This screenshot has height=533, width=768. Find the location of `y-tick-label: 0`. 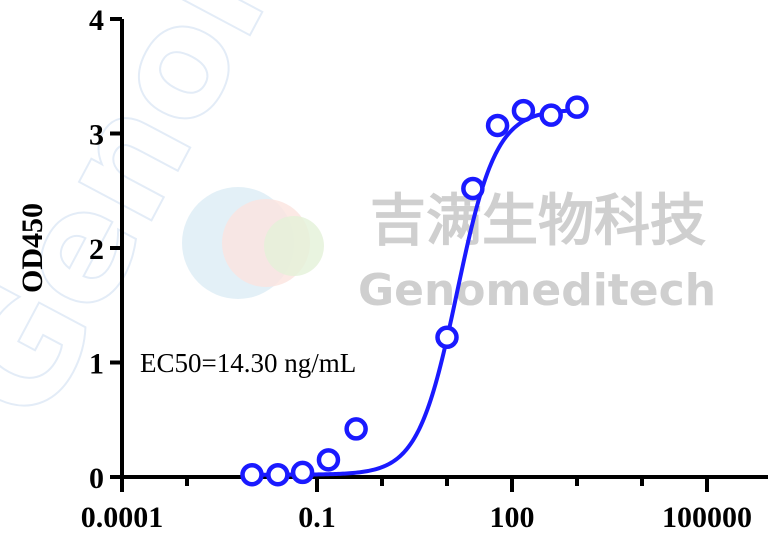

y-tick-label: 0 is located at coordinates (96, 478).